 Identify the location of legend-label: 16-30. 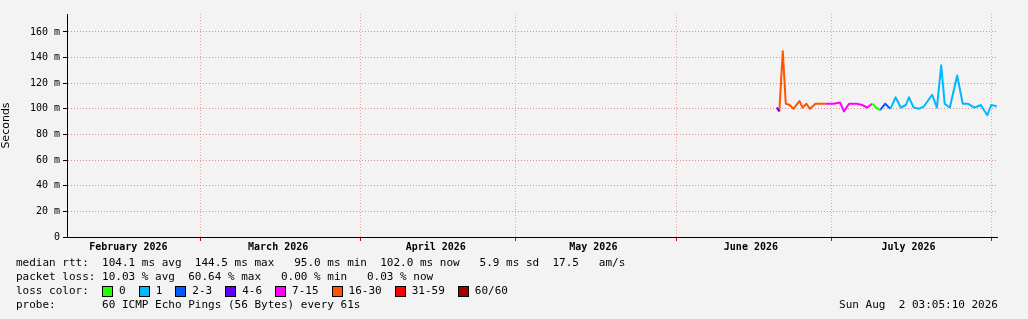
(365, 291).